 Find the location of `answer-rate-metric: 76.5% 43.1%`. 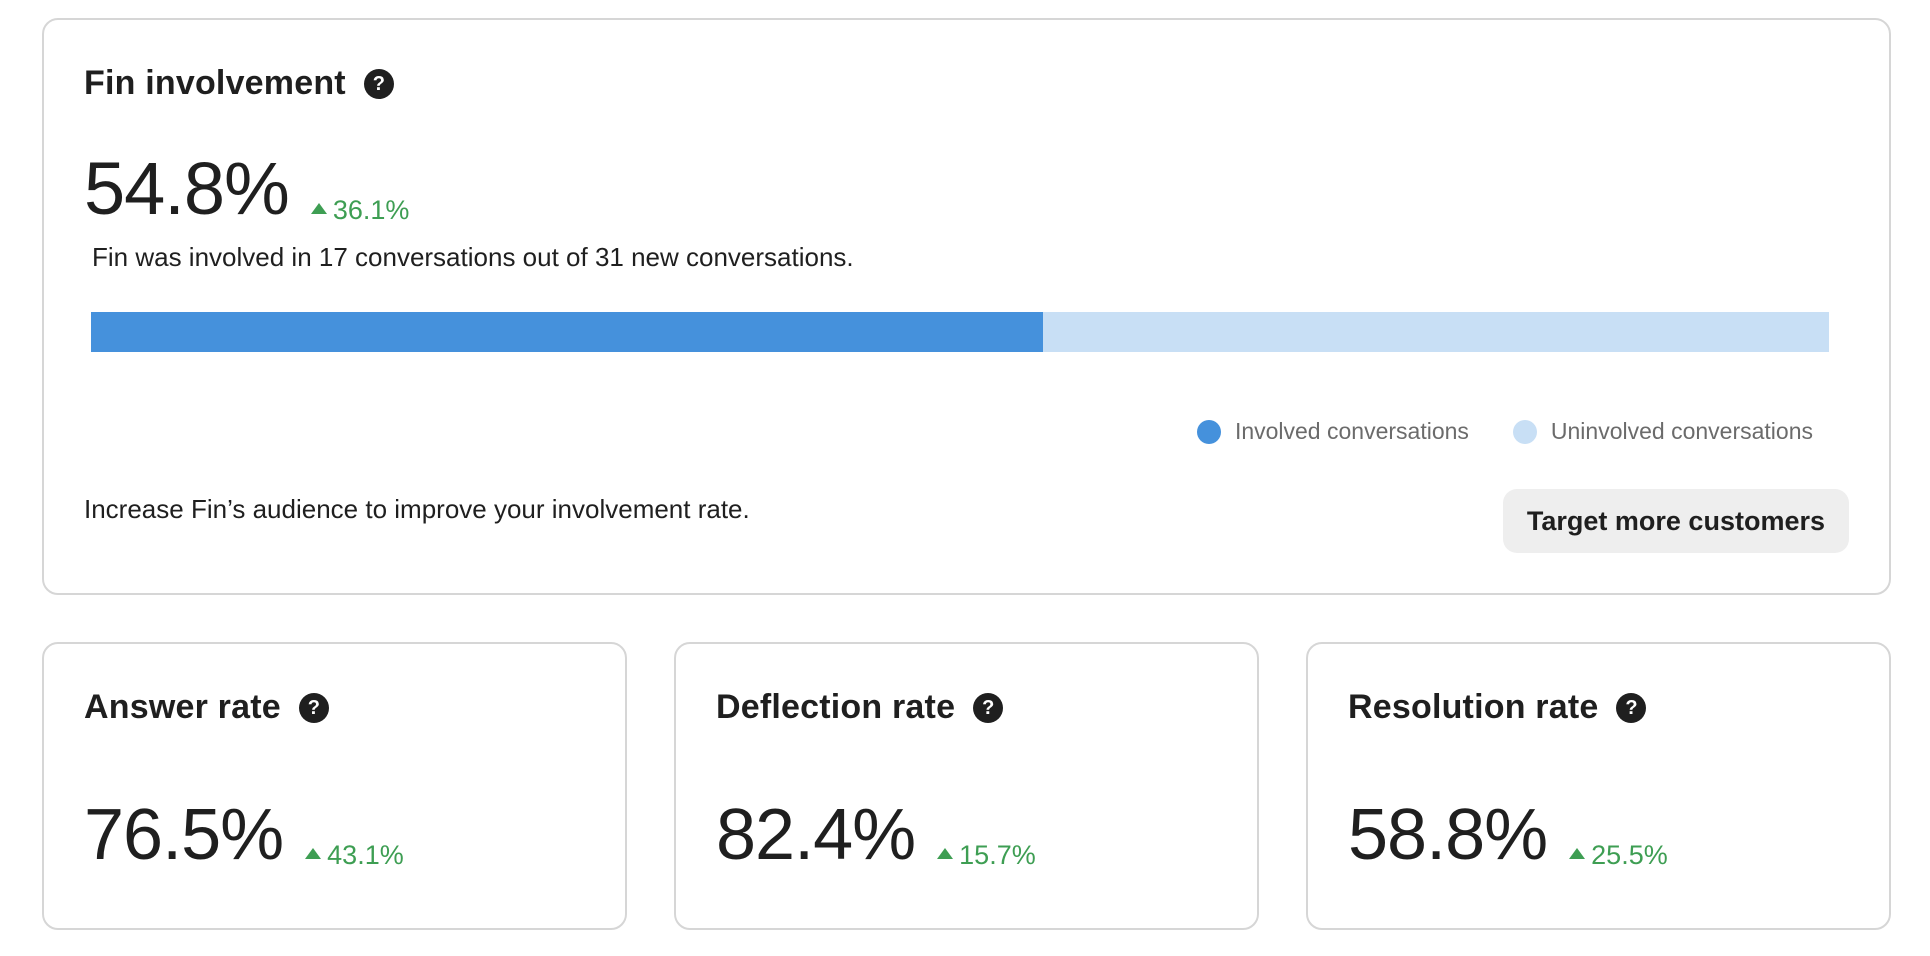

answer-rate-metric: 76.5% 43.1% is located at coordinates (244, 835).